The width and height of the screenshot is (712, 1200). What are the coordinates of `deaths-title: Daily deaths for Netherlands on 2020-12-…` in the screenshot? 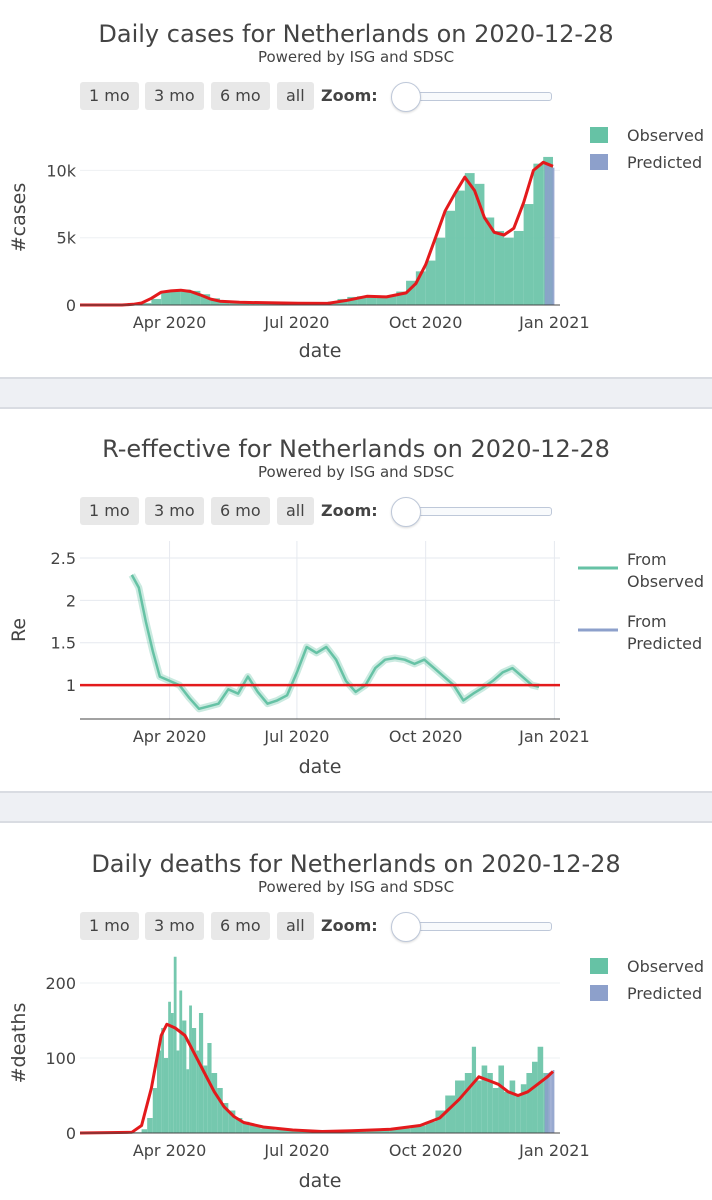 It's located at (356, 864).